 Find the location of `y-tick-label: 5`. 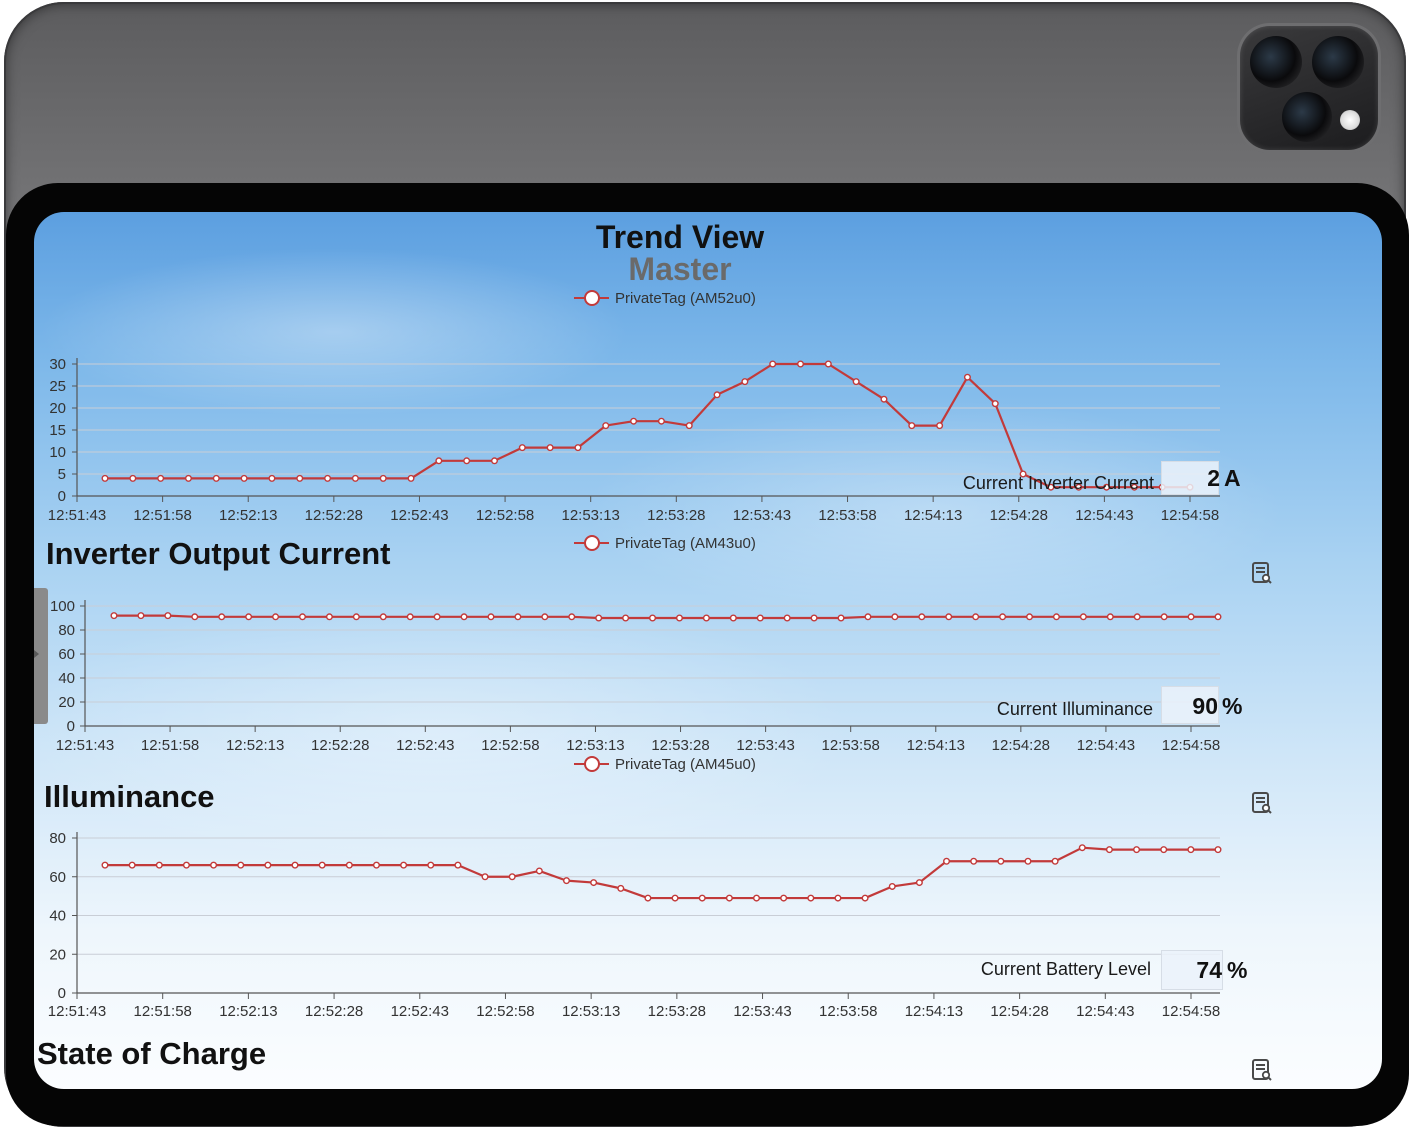

y-tick-label: 5 is located at coordinates (62, 474).